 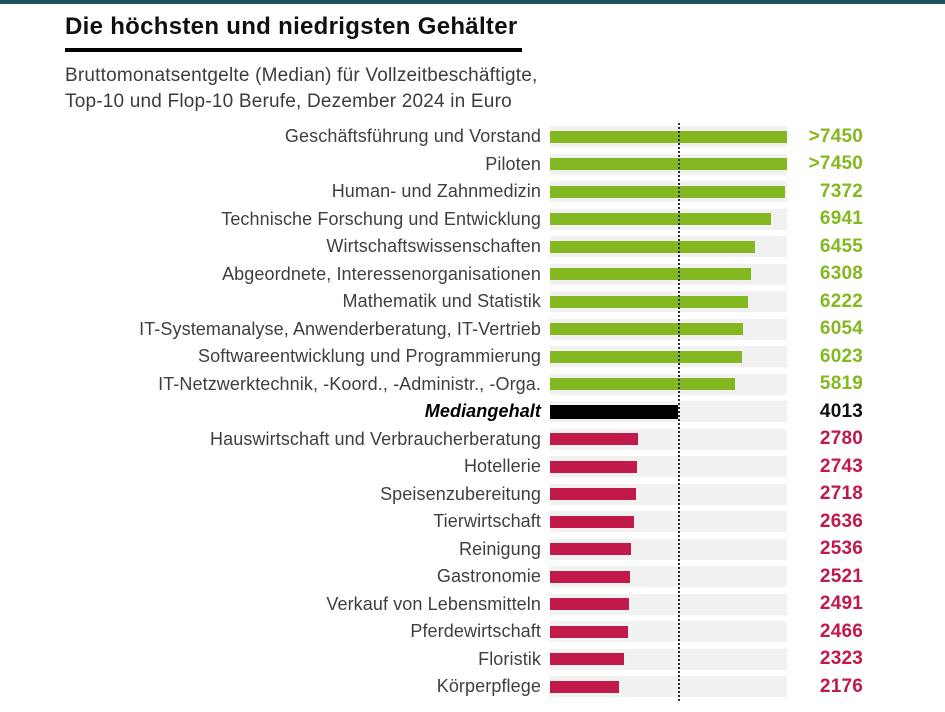 What do you see at coordinates (841, 246) in the screenshot?
I see `row-value: 6455` at bounding box center [841, 246].